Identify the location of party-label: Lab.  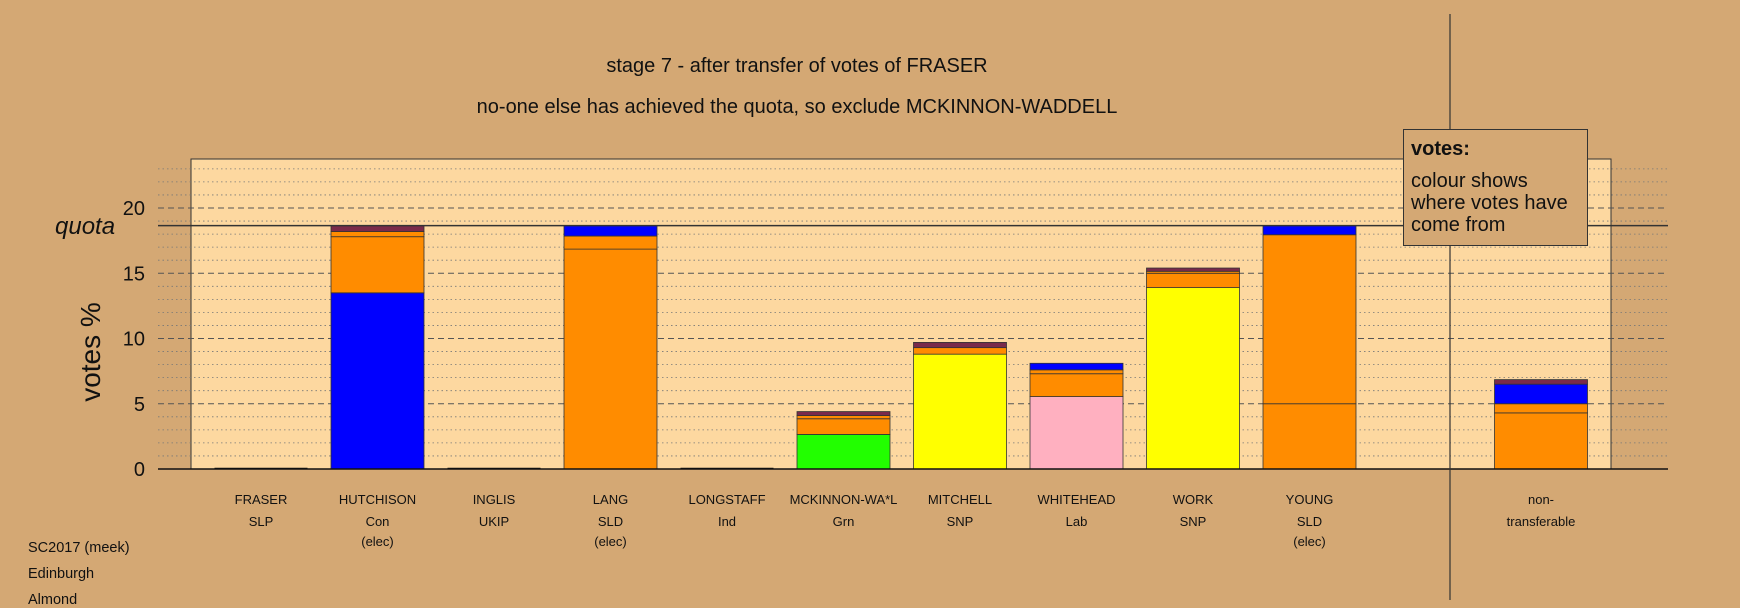
(1077, 521).